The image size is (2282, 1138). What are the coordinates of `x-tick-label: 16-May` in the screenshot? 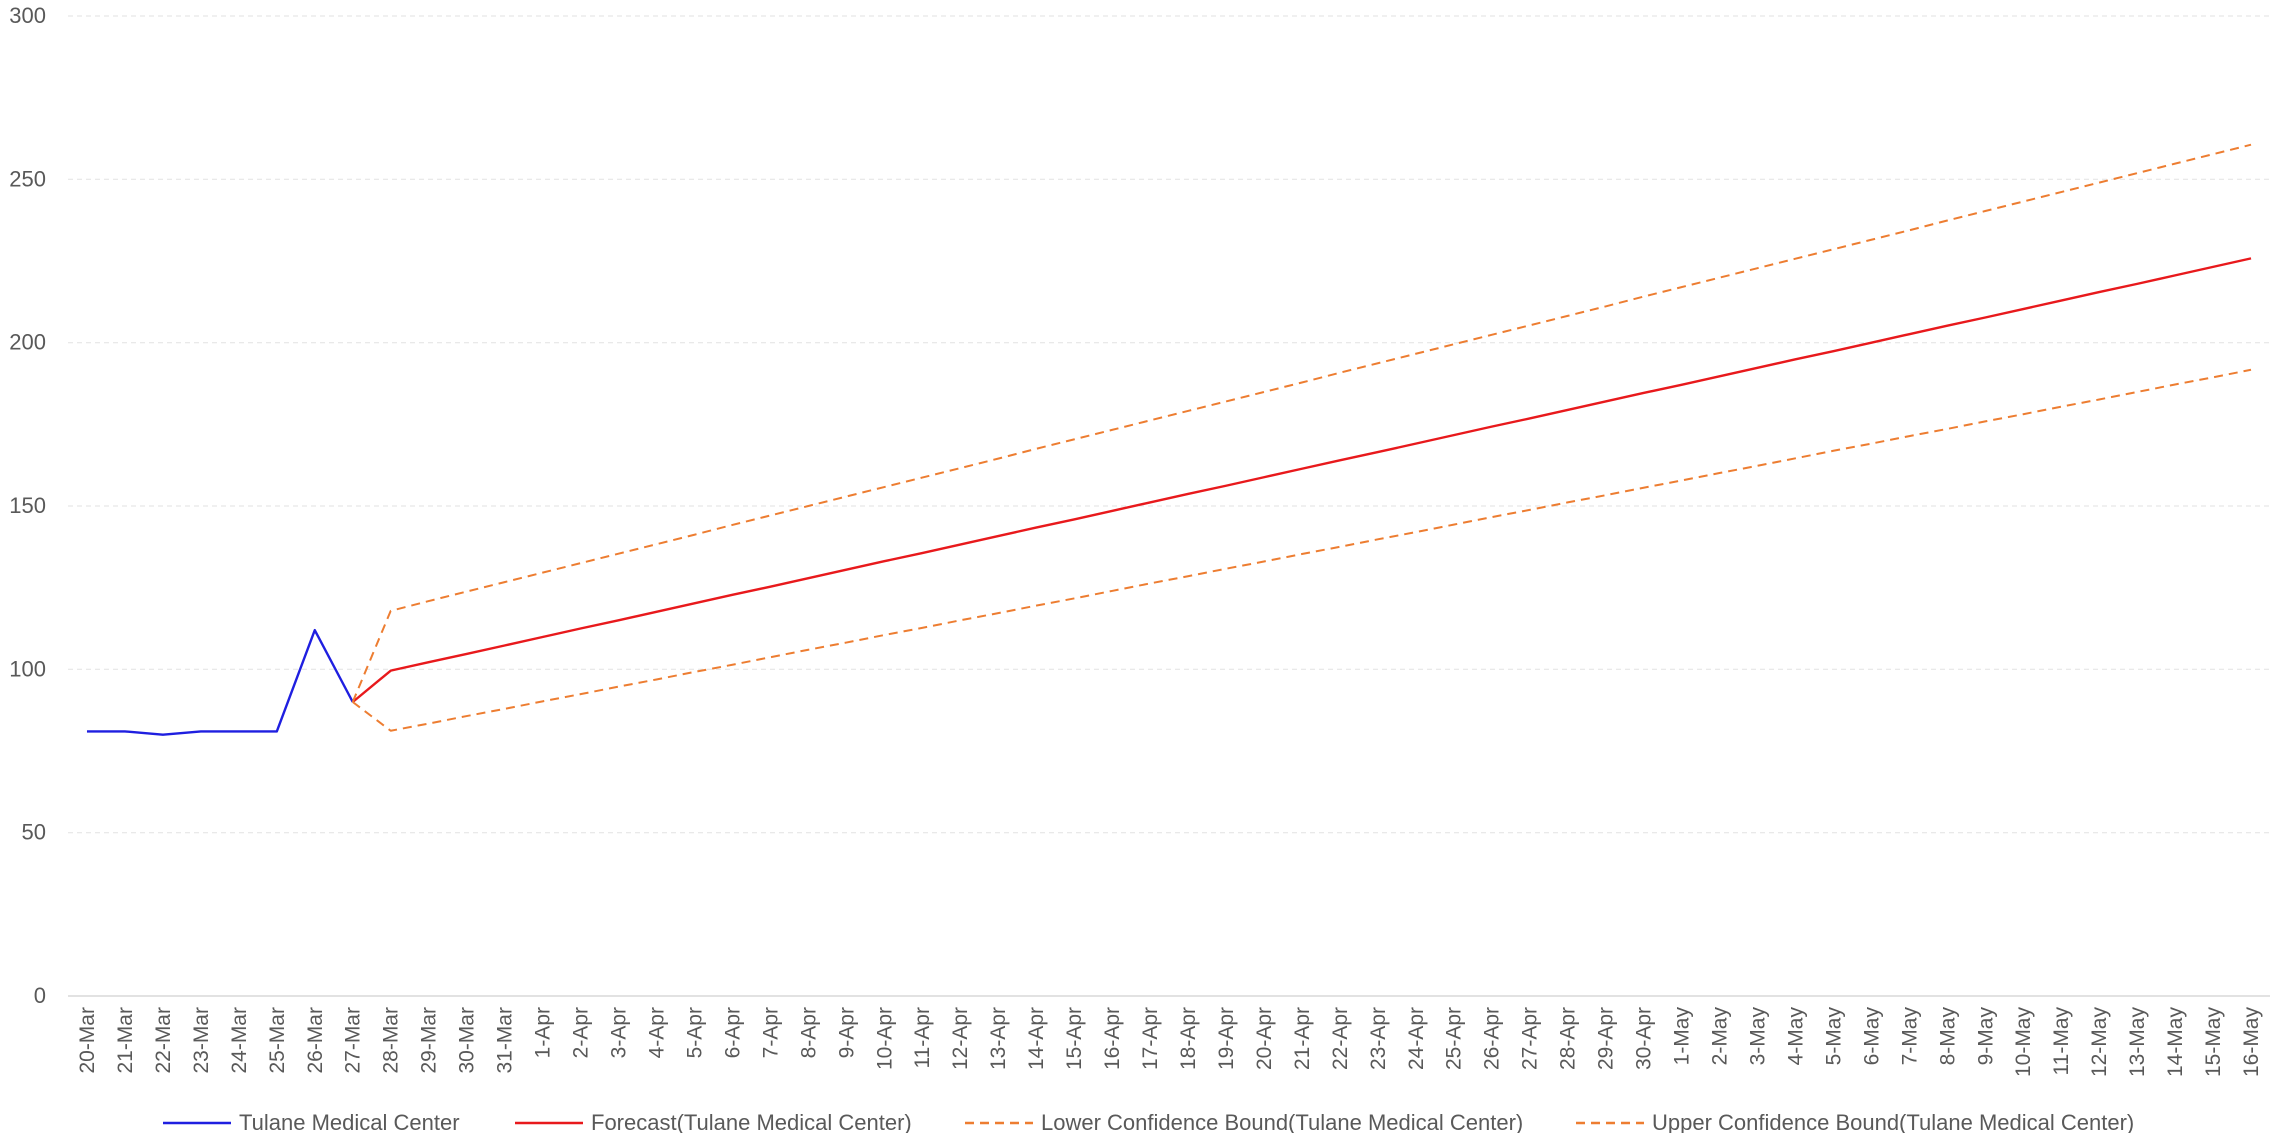 It's located at (2251, 1042).